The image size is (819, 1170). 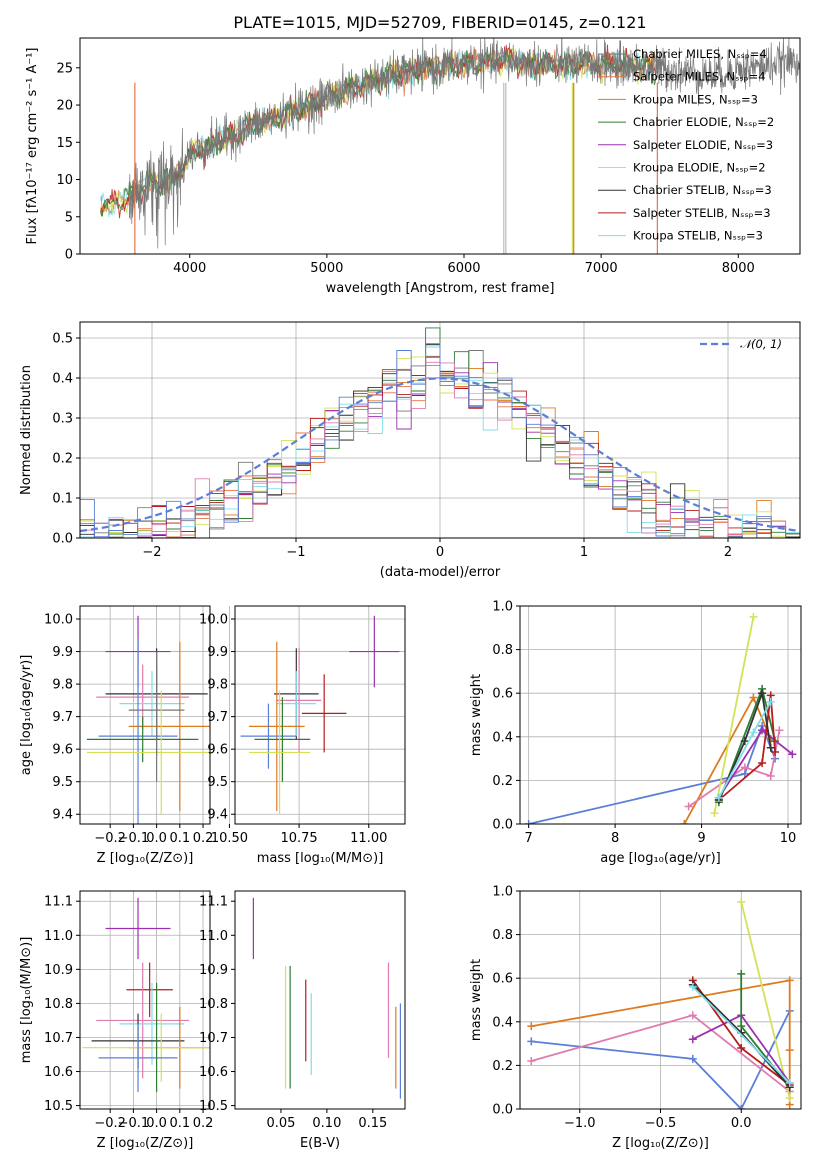 I want to click on weight-series-kroupa_miles, so click(x=727, y=759).